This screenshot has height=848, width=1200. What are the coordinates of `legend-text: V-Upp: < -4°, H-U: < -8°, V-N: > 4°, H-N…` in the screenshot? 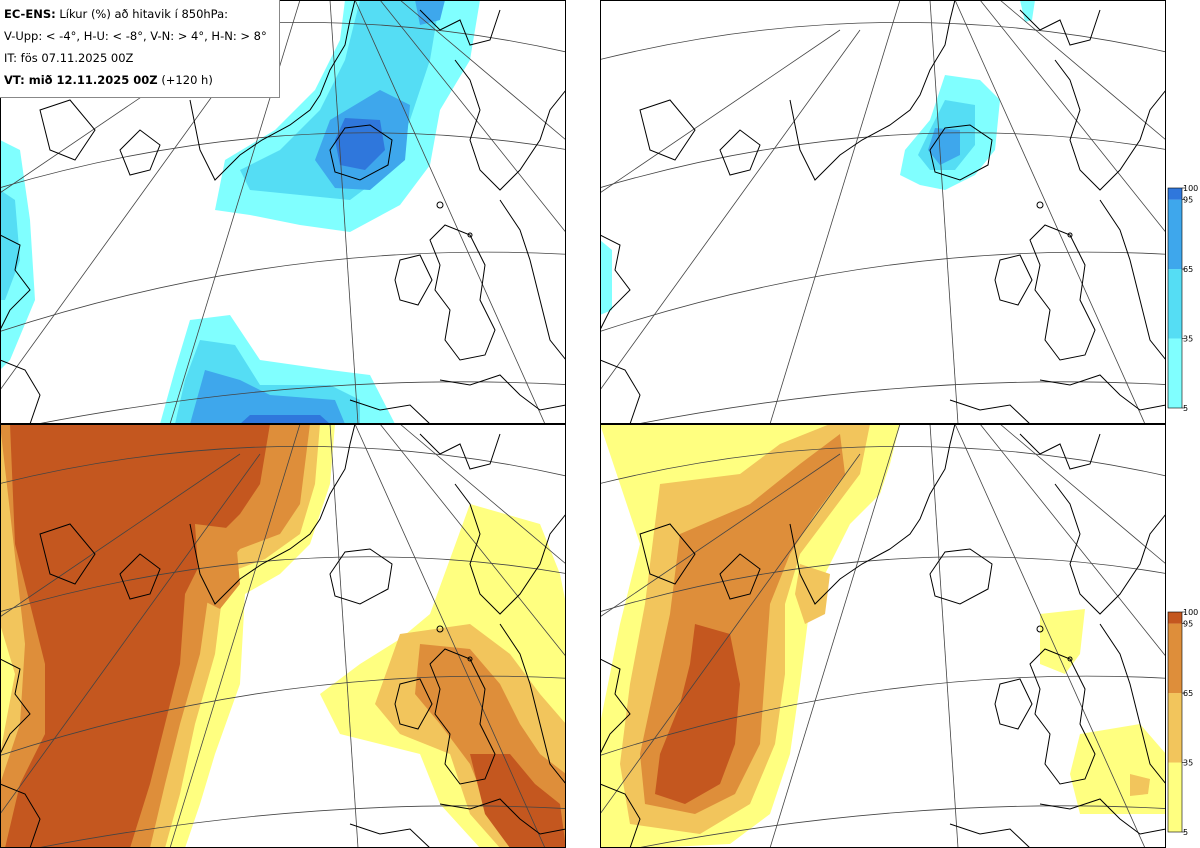 It's located at (135, 36).